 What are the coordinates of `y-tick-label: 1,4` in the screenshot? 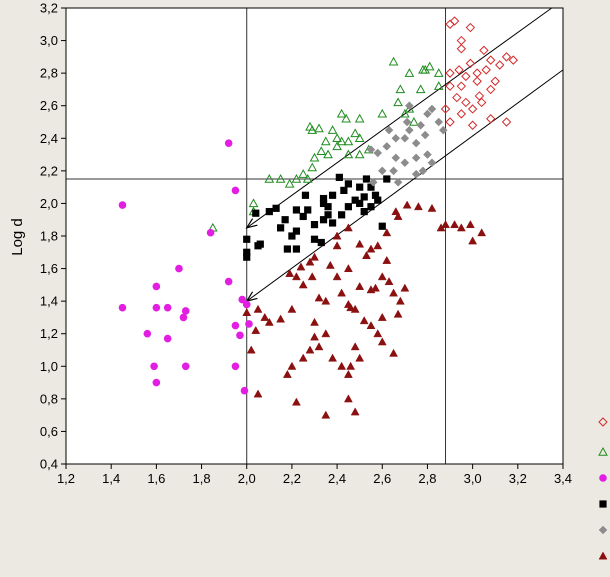 It's located at (49, 301).